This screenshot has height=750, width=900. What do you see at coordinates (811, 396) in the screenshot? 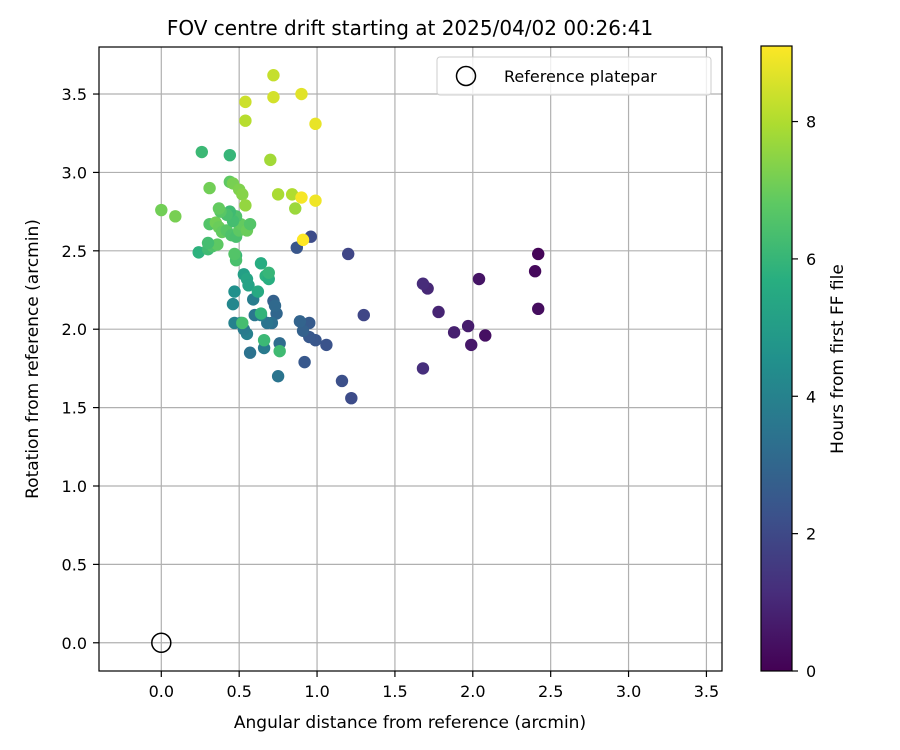
I see `colorbar-tick-label: 4` at bounding box center [811, 396].